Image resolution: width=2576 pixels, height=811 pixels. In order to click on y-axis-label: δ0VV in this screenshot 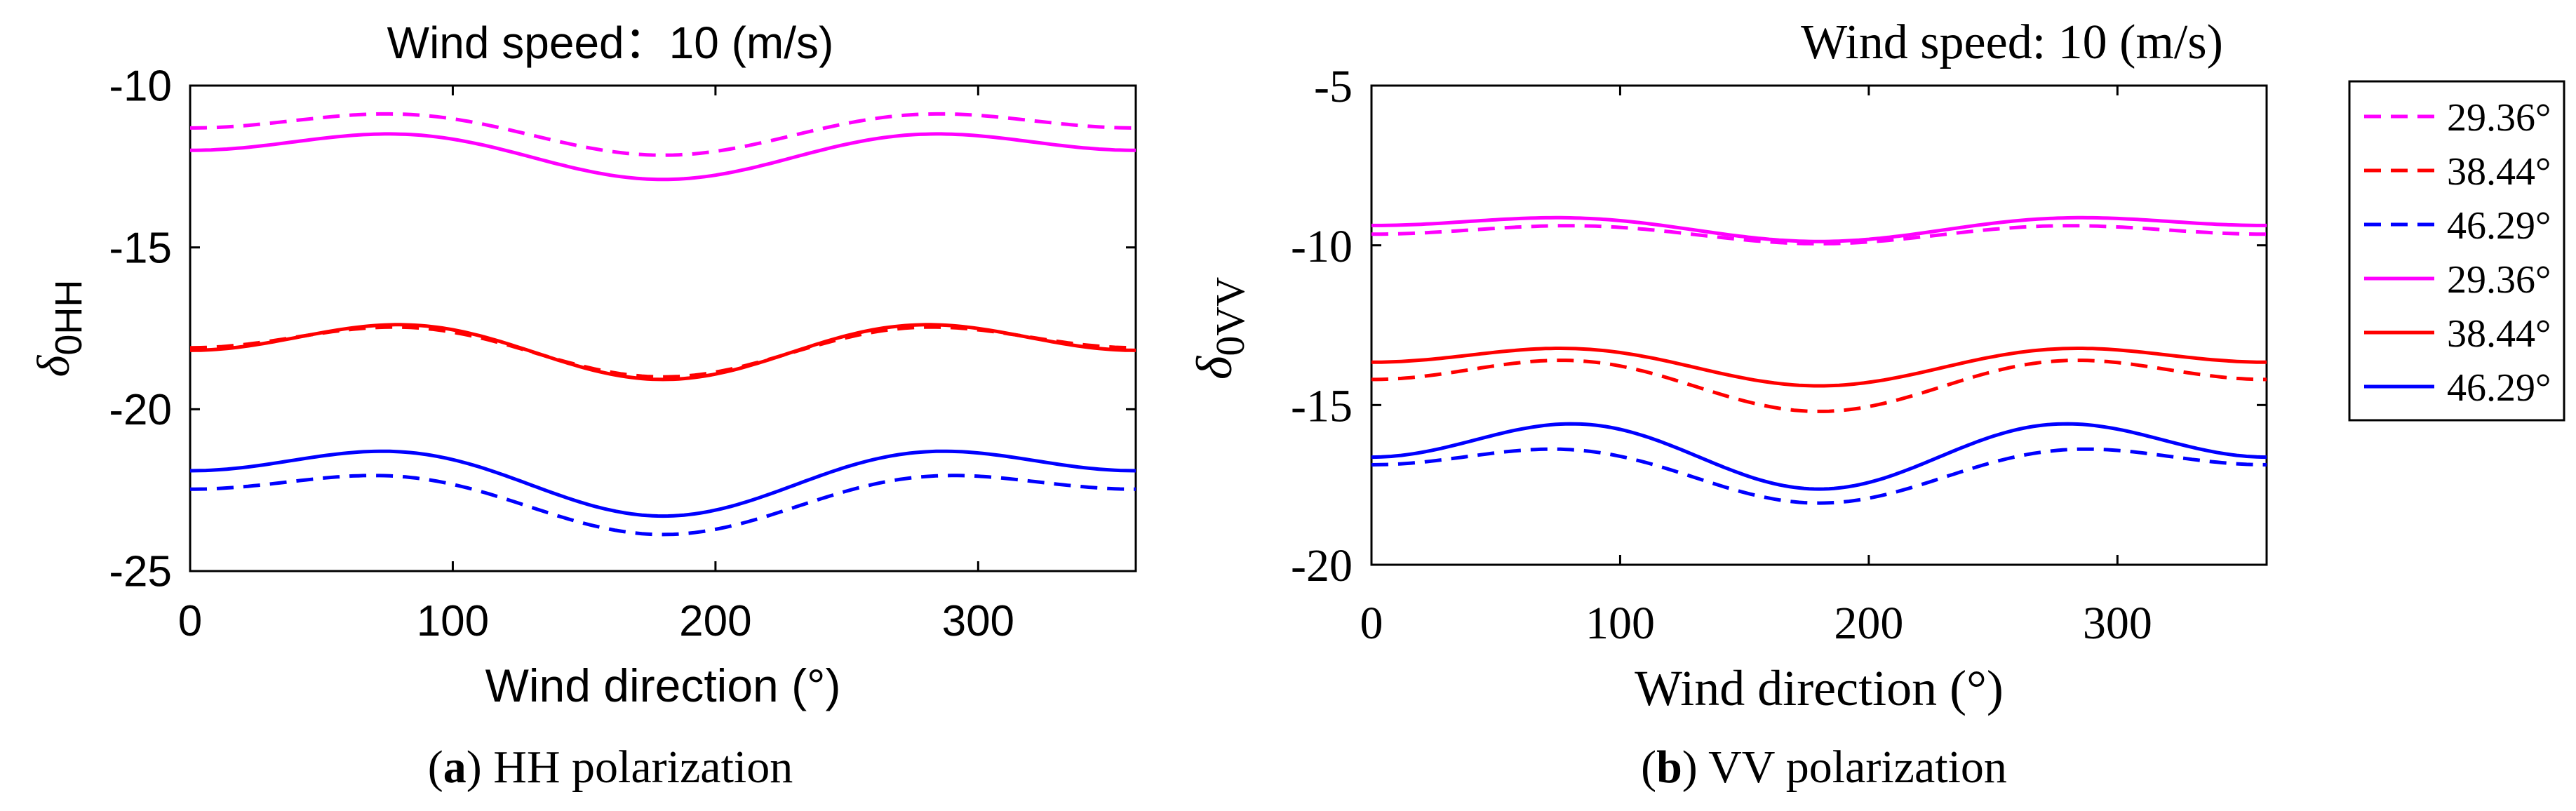, I will do `click(1219, 328)`.